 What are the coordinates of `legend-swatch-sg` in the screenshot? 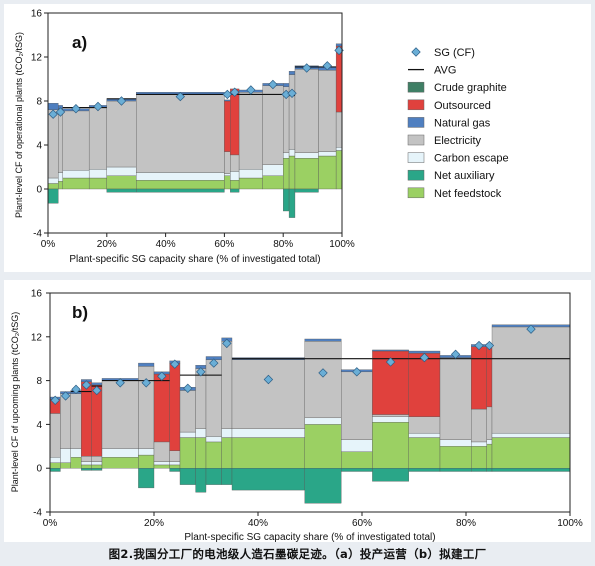 It's located at (416, 52).